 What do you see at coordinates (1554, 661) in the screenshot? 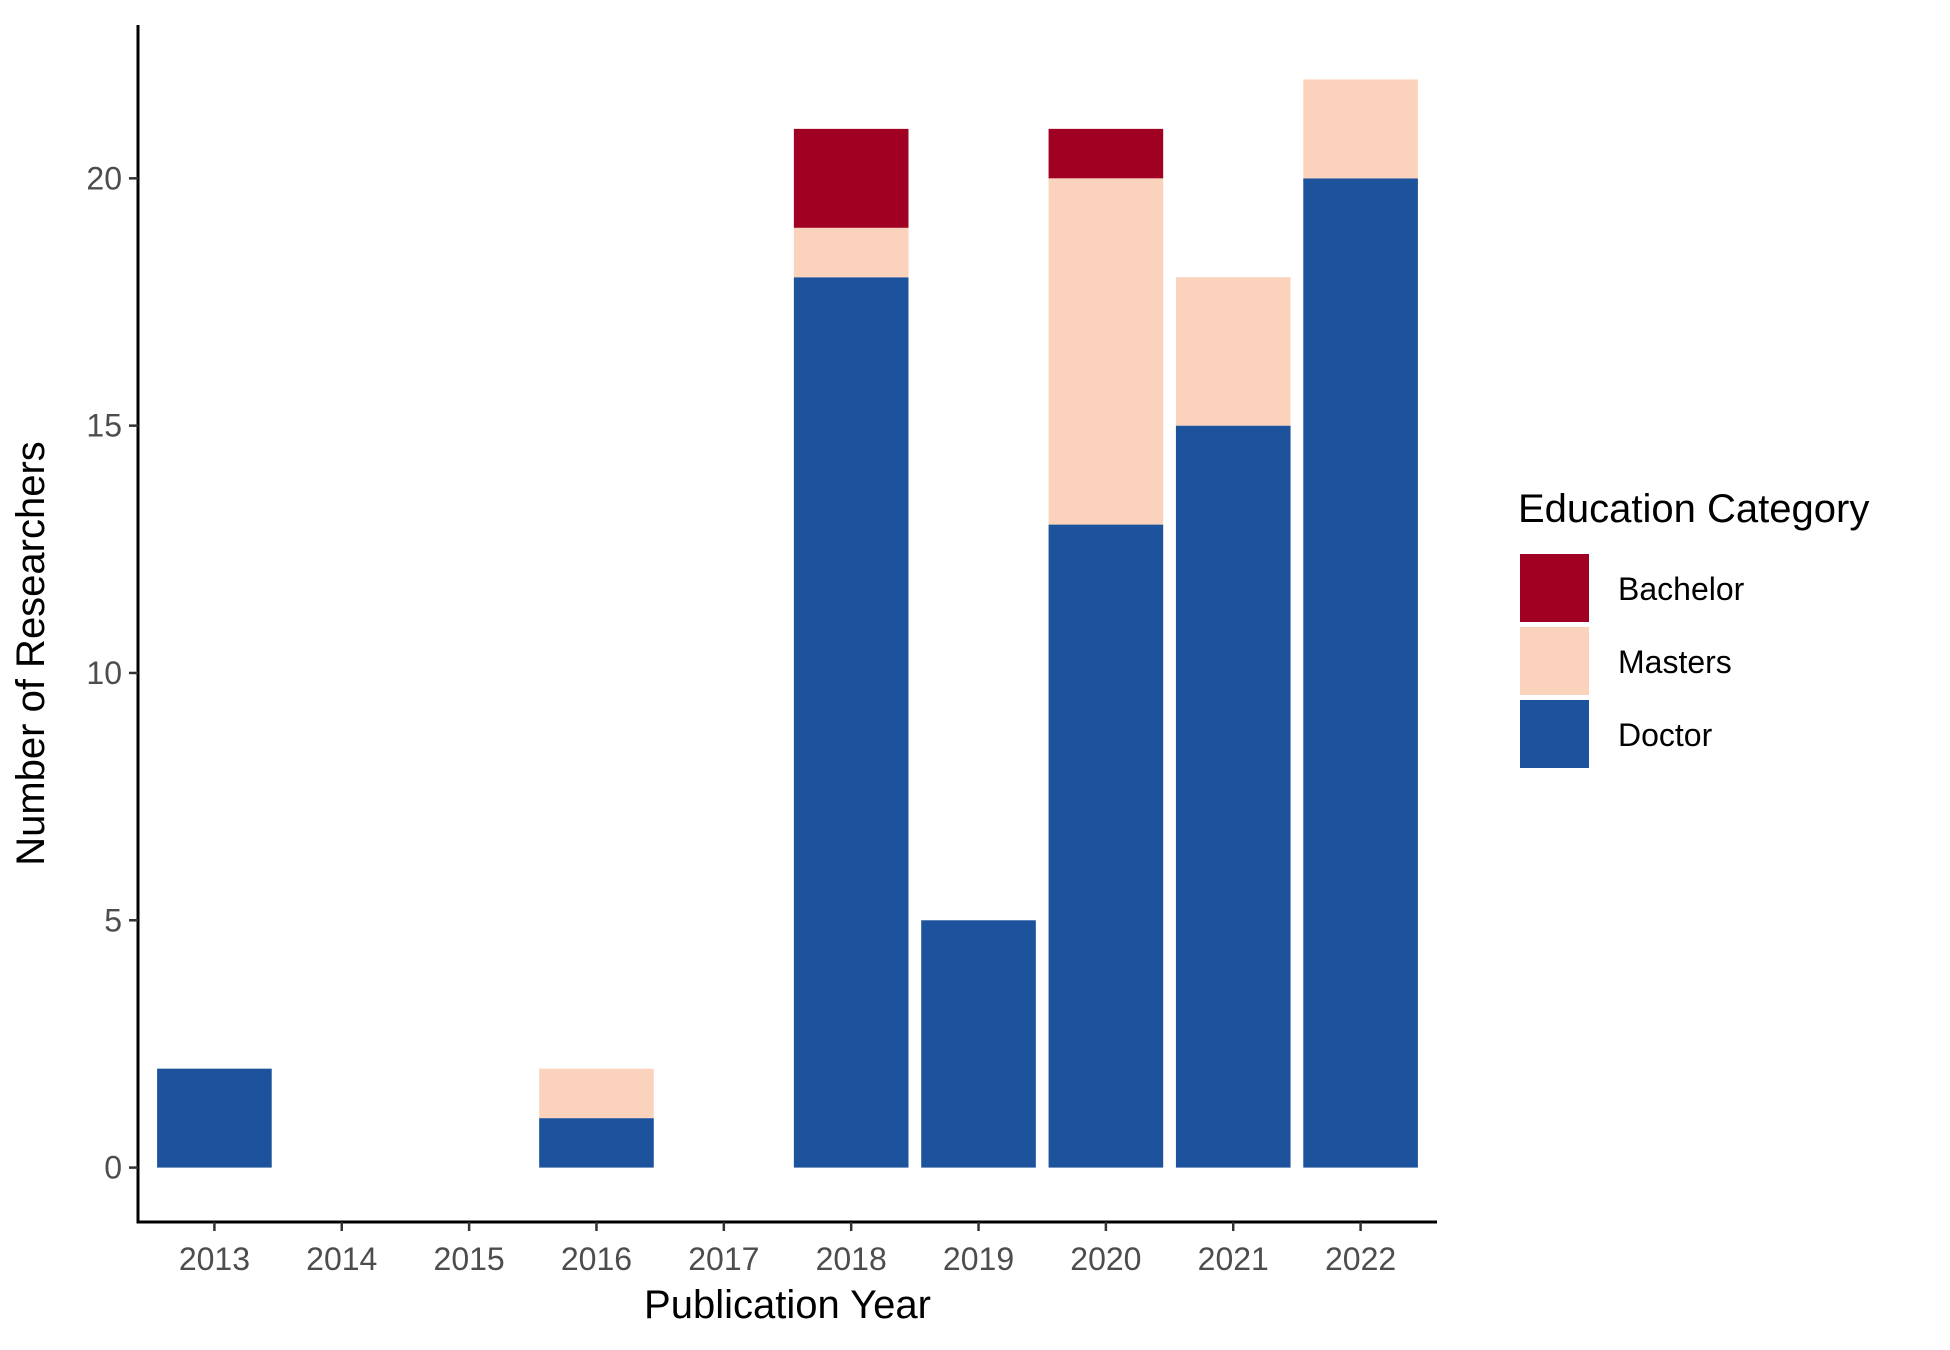
I see `legend-swatch-masters` at bounding box center [1554, 661].